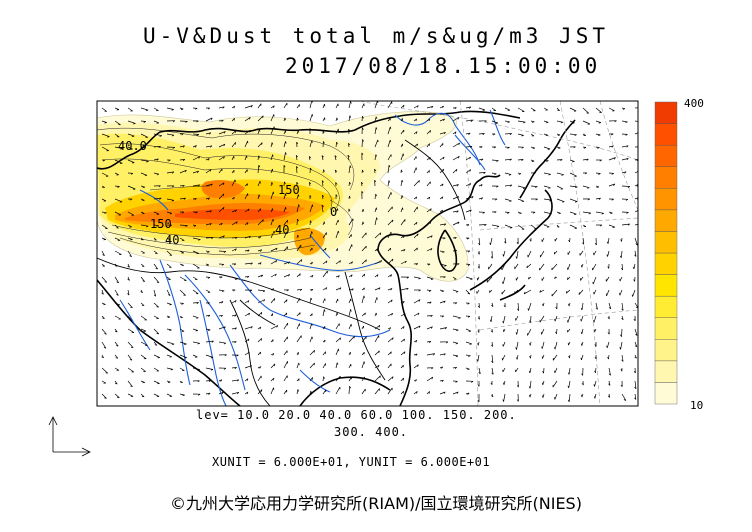  I want to click on reference-vector, so click(69, 436).